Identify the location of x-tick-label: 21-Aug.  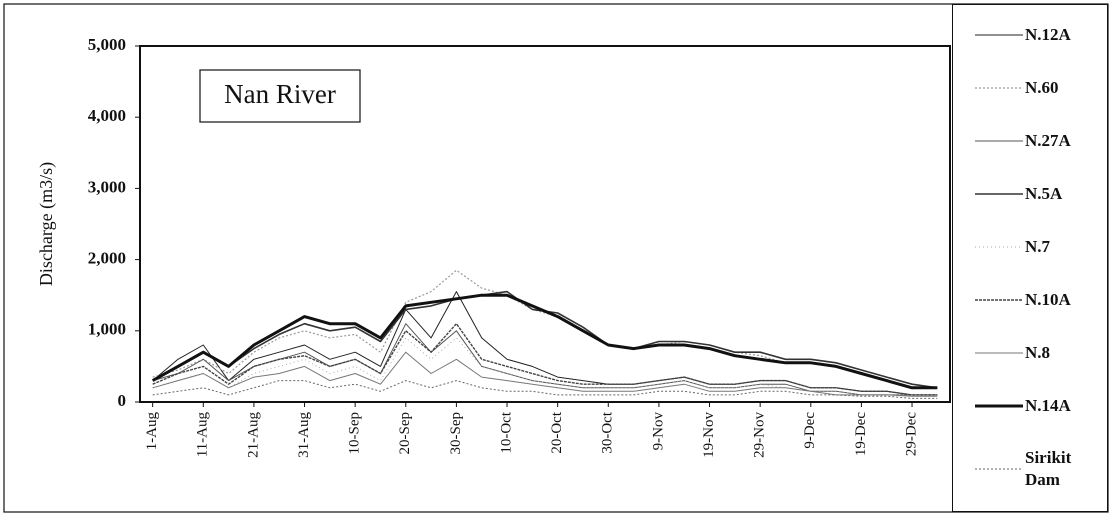
(253, 435).